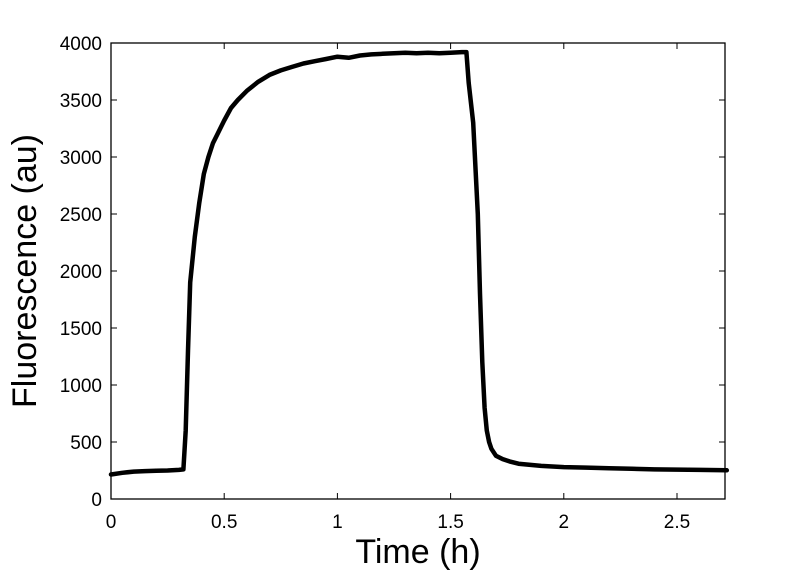 The height and width of the screenshot is (573, 800). Describe the element at coordinates (564, 522) in the screenshot. I see `x-tick-label: 2` at that location.